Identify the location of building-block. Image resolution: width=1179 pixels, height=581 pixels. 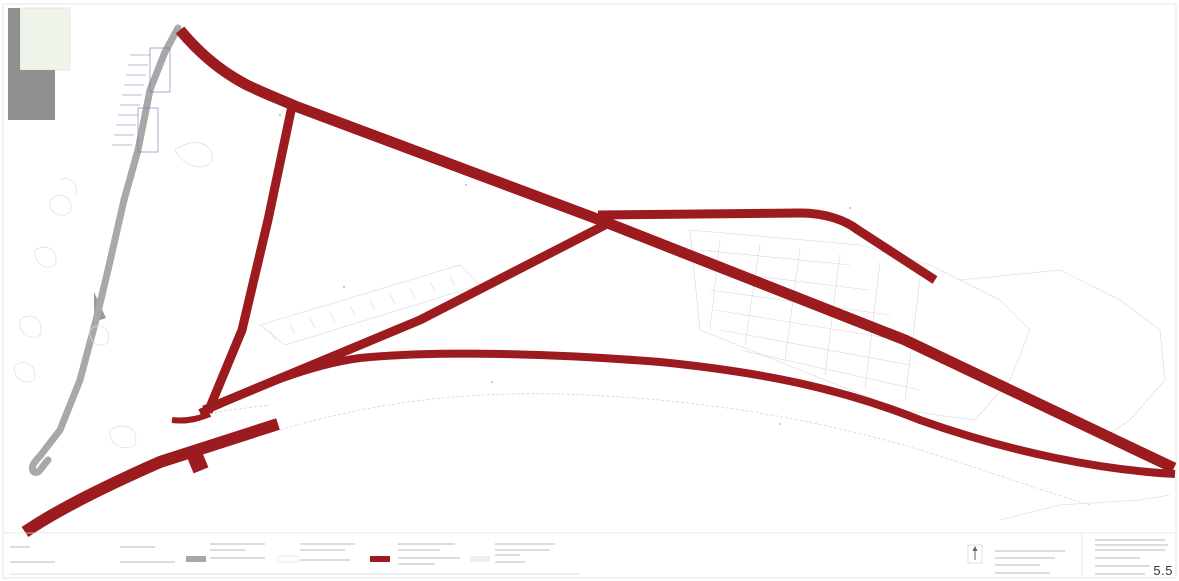
(31, 64).